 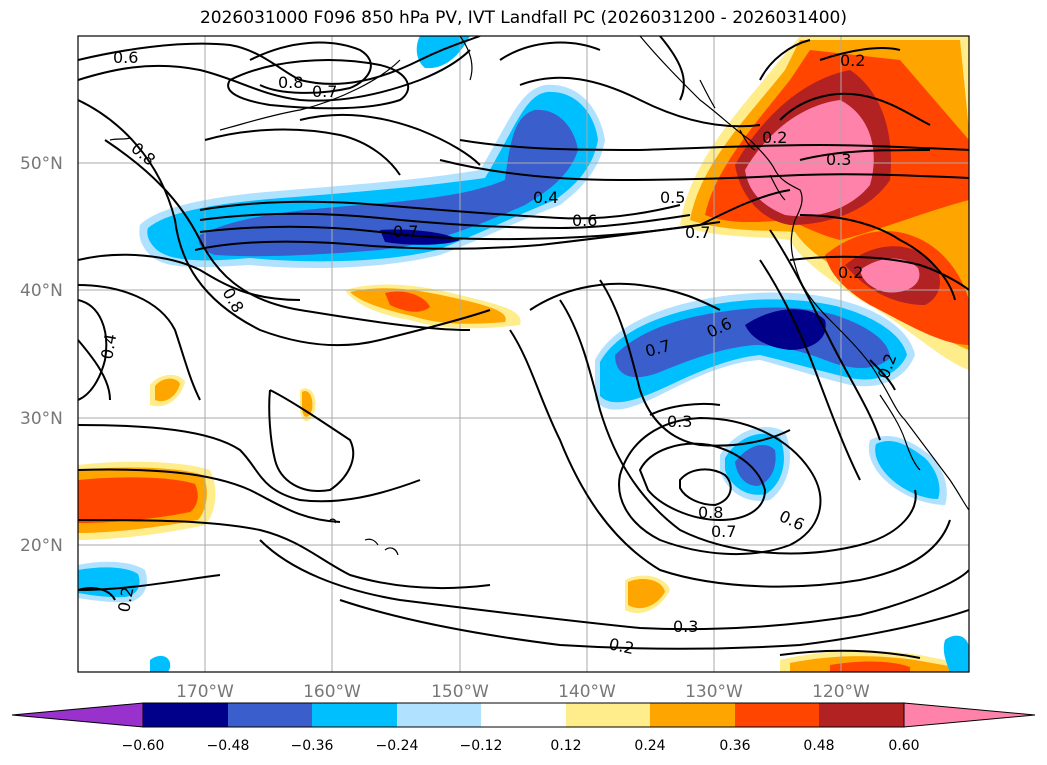 What do you see at coordinates (41, 291) in the screenshot?
I see `lat-label-40n: 40°N` at bounding box center [41, 291].